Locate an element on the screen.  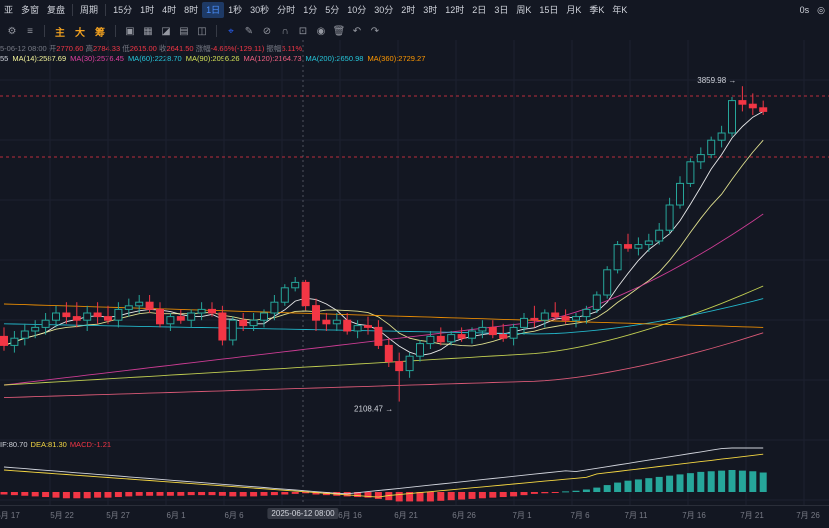
low-annotation: 2108.47 → is located at coordinates (373, 408).